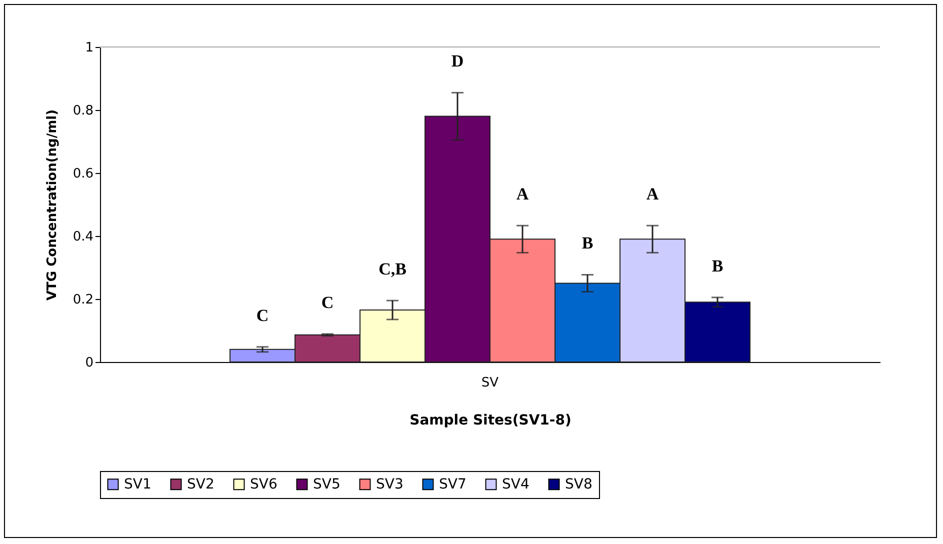  I want to click on y-tick-label: 0.2, so click(83, 300).